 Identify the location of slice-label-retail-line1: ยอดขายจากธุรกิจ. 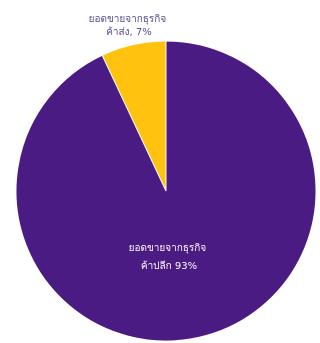
(168, 248).